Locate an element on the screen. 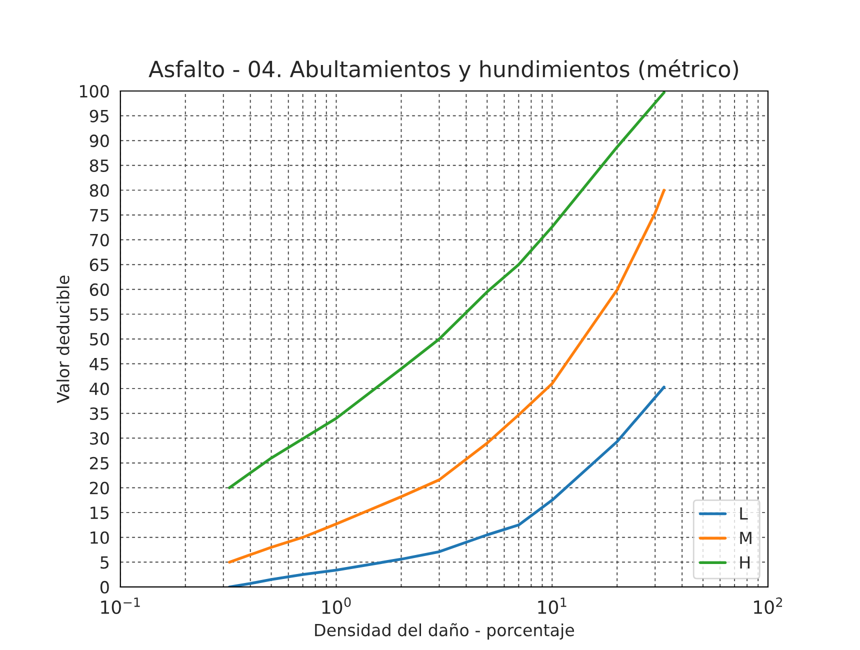 This screenshot has height=650, width=860. y-tick-label: 65 is located at coordinates (99, 265).